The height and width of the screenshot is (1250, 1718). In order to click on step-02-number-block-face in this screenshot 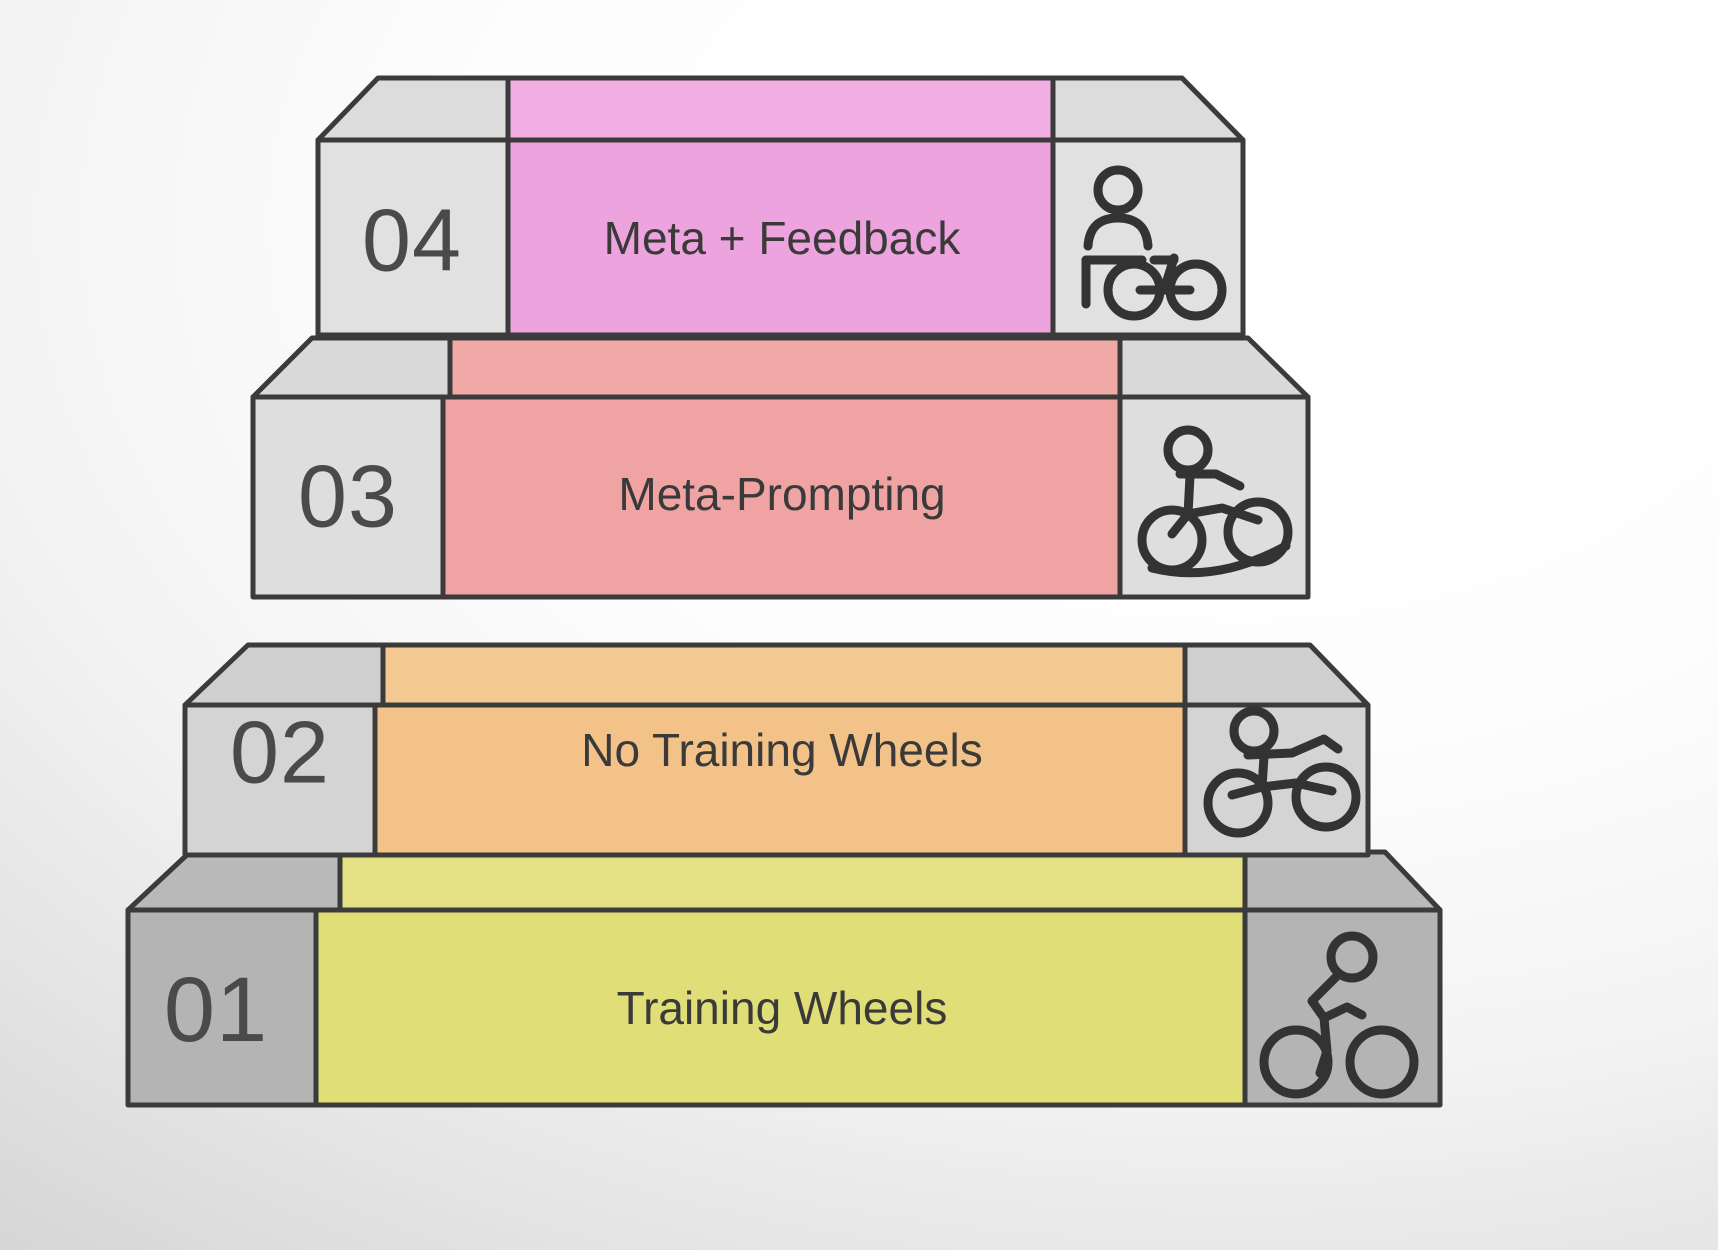, I will do `click(280, 780)`.